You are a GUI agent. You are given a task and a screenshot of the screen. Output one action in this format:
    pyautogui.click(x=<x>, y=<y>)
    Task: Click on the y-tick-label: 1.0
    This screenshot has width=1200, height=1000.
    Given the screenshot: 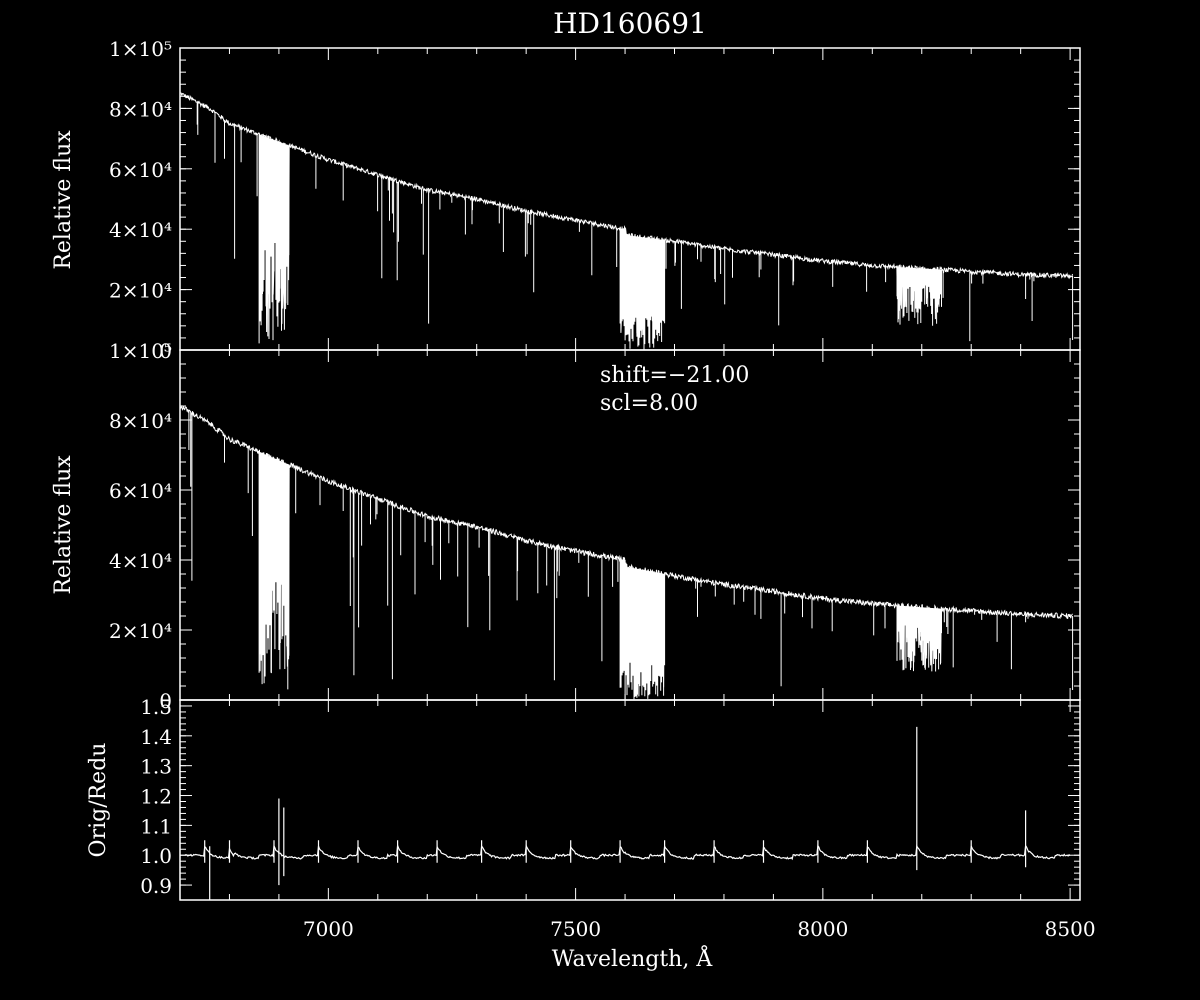 What is the action you would take?
    pyautogui.click(x=156, y=856)
    